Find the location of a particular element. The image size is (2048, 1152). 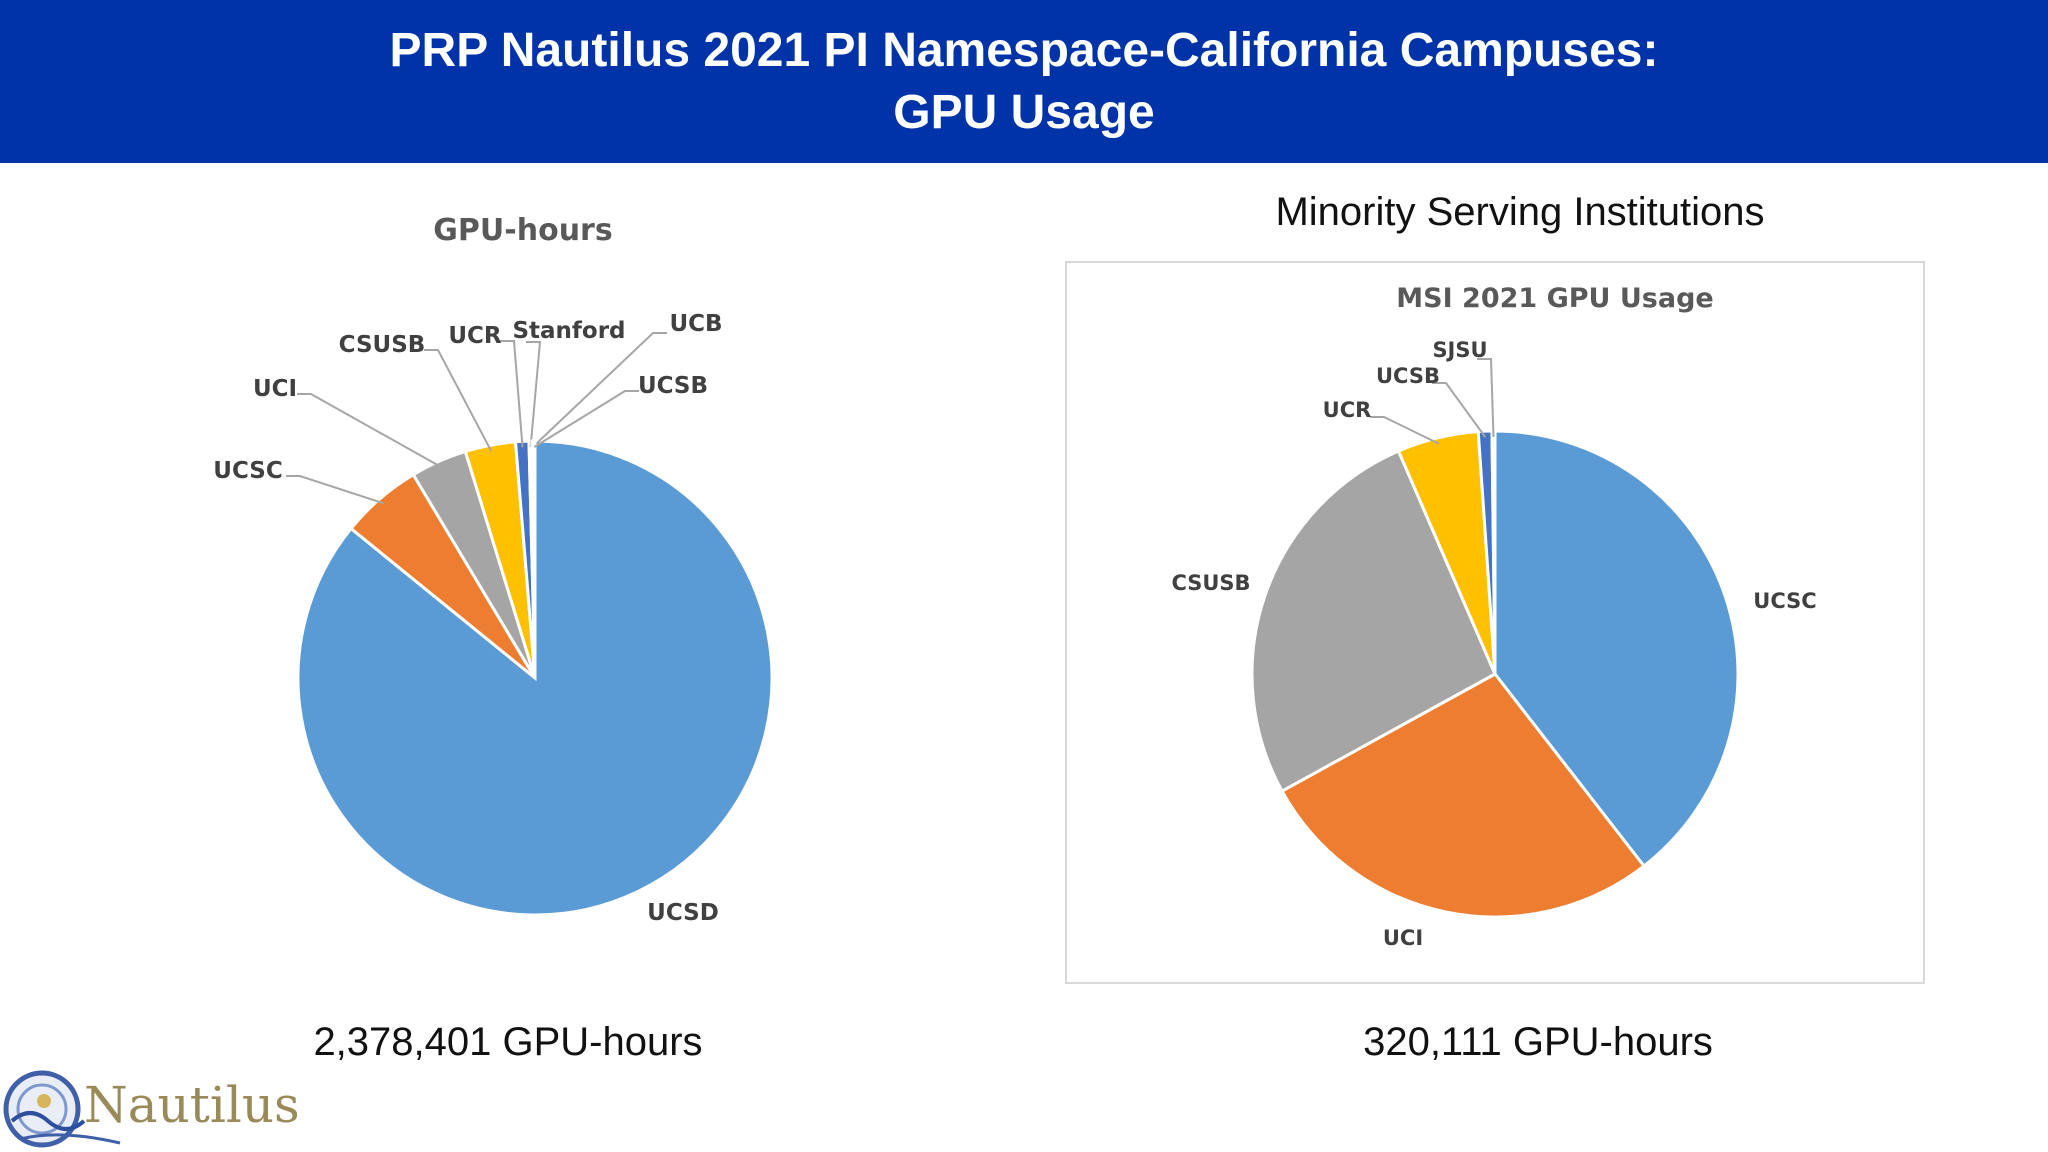

pie-slice-ucsc is located at coordinates (1616, 649).